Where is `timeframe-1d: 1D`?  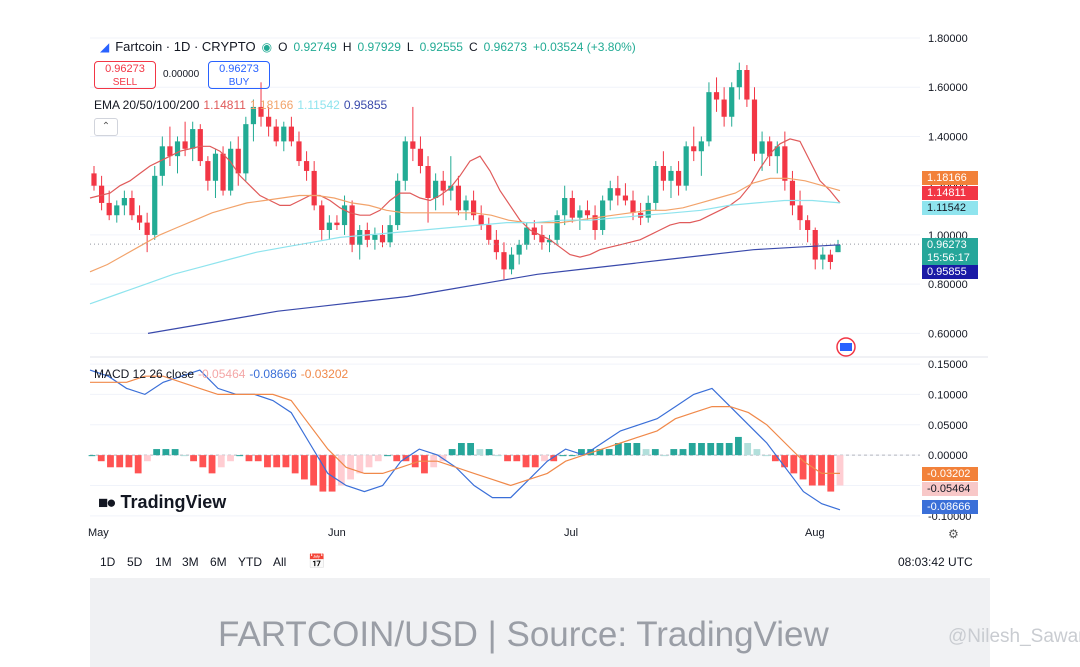
timeframe-1d: 1D is located at coordinates (108, 562).